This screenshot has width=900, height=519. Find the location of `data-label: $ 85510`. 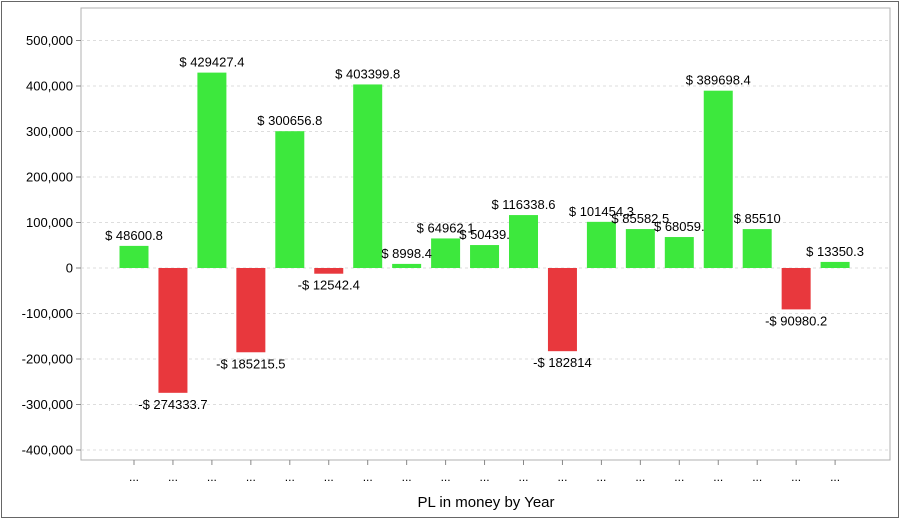

data-label: $ 85510 is located at coordinates (757, 218).